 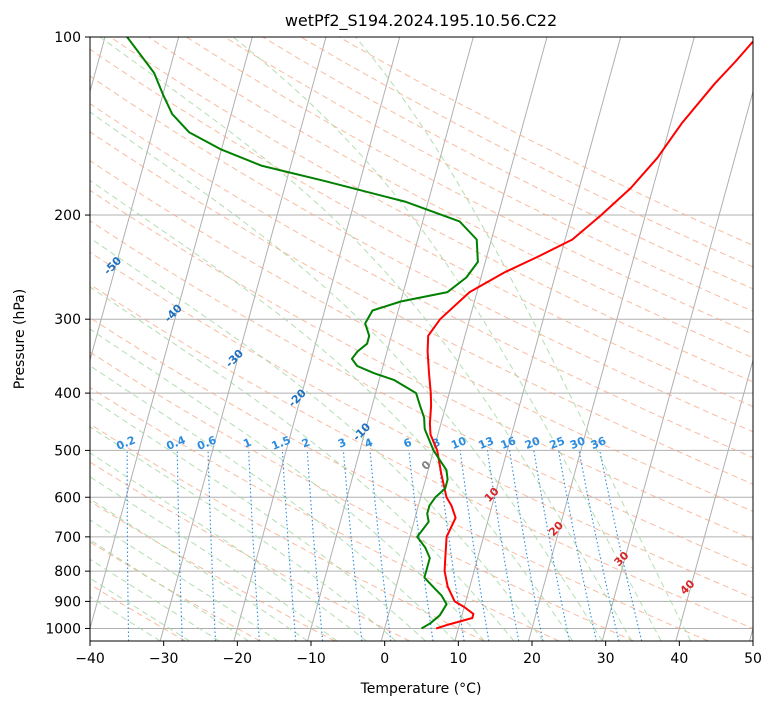 I want to click on y-tick-label: 400, so click(x=67, y=394).